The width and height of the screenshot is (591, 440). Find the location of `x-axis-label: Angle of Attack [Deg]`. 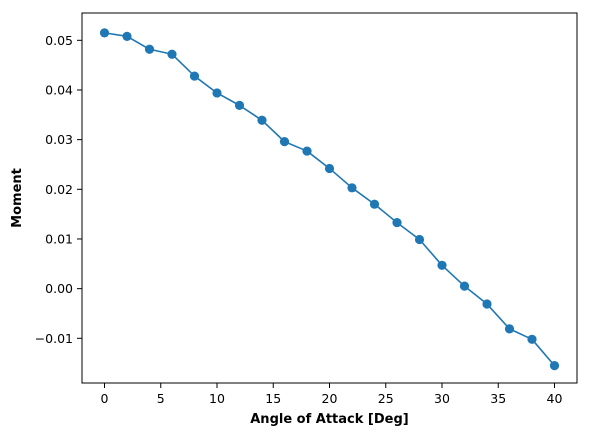

x-axis-label: Angle of Attack [Deg] is located at coordinates (329, 419).